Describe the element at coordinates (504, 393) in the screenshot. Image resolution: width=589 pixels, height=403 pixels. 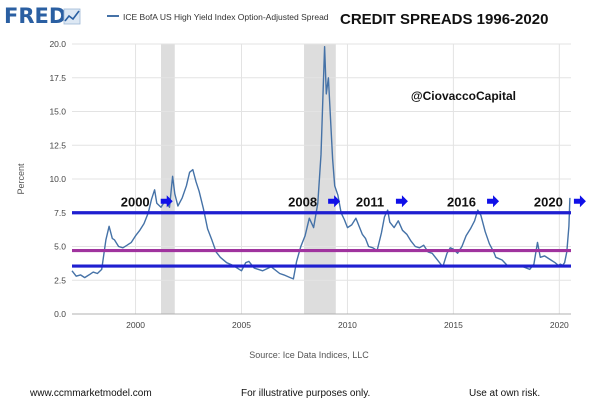
I see `risk-footer: Use at own risk.` at that location.